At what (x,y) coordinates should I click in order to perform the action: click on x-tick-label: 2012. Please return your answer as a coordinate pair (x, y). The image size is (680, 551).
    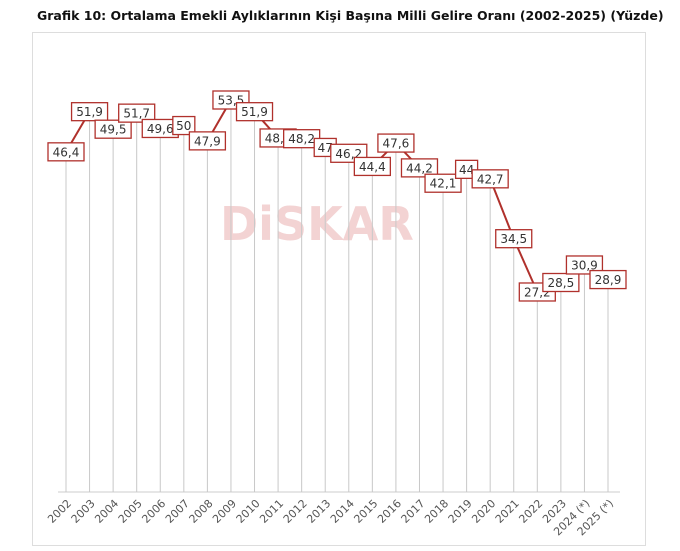
    Looking at the image, I should click on (295, 511).